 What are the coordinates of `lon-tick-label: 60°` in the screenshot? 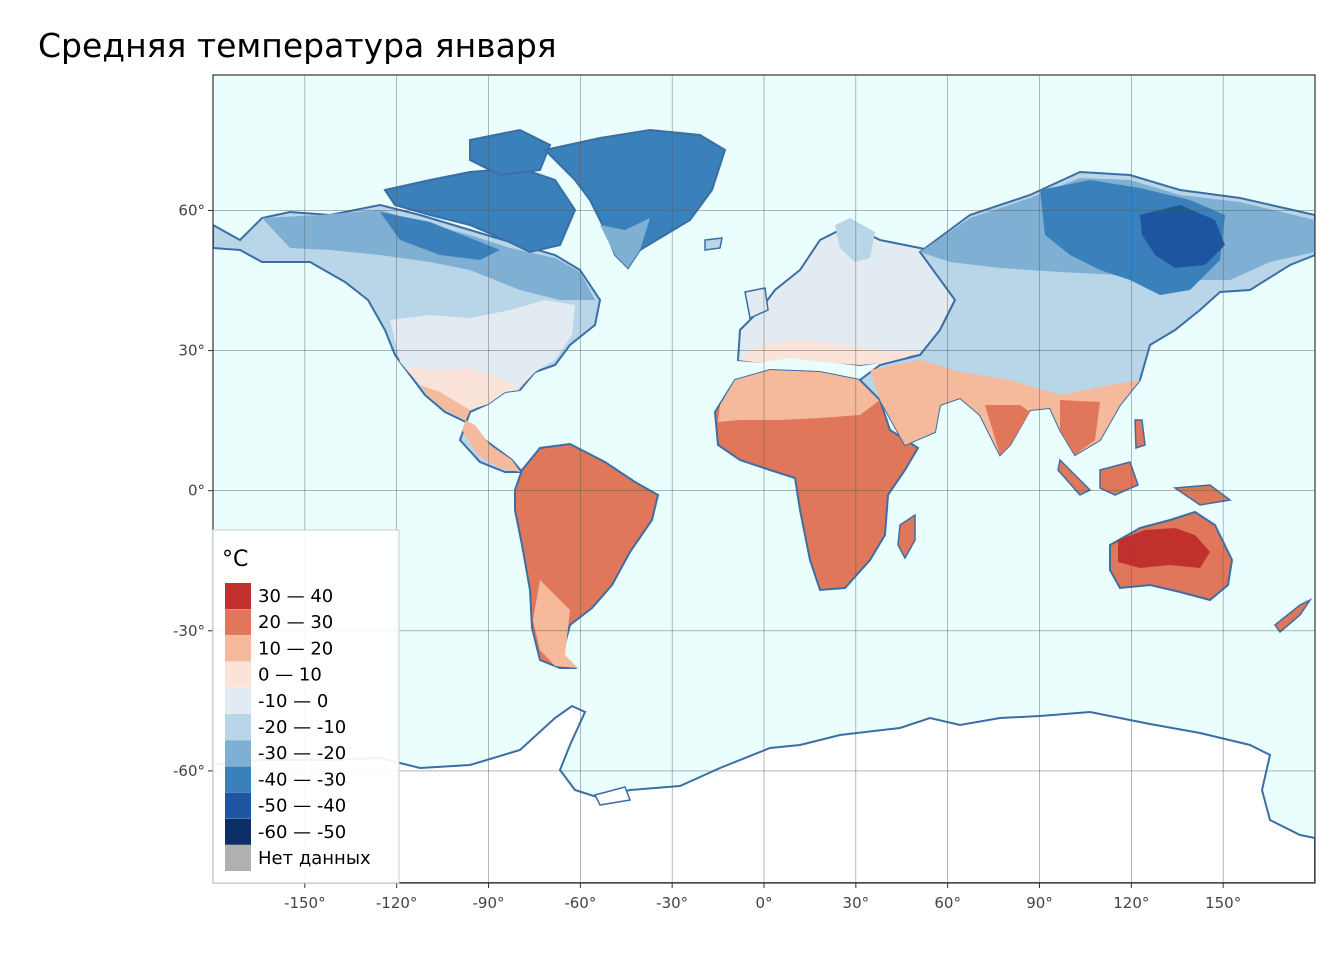 It's located at (947, 903).